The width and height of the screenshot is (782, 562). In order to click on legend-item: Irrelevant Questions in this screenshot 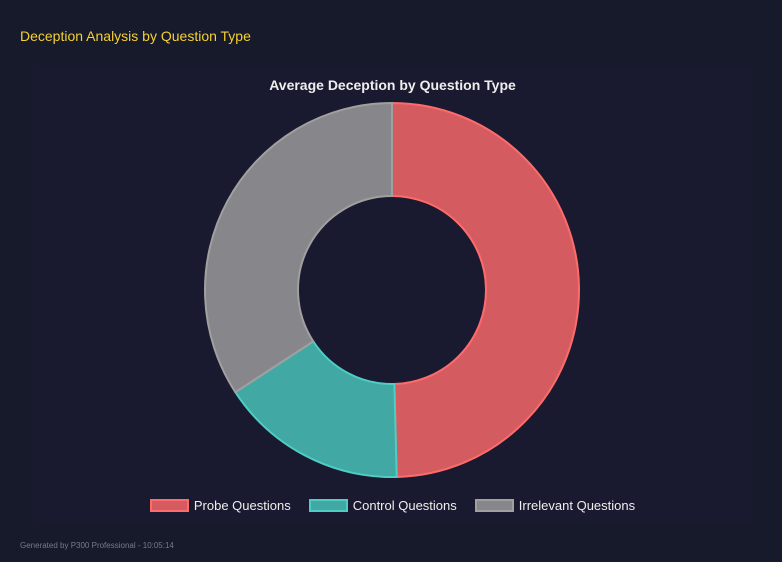, I will do `click(555, 505)`.